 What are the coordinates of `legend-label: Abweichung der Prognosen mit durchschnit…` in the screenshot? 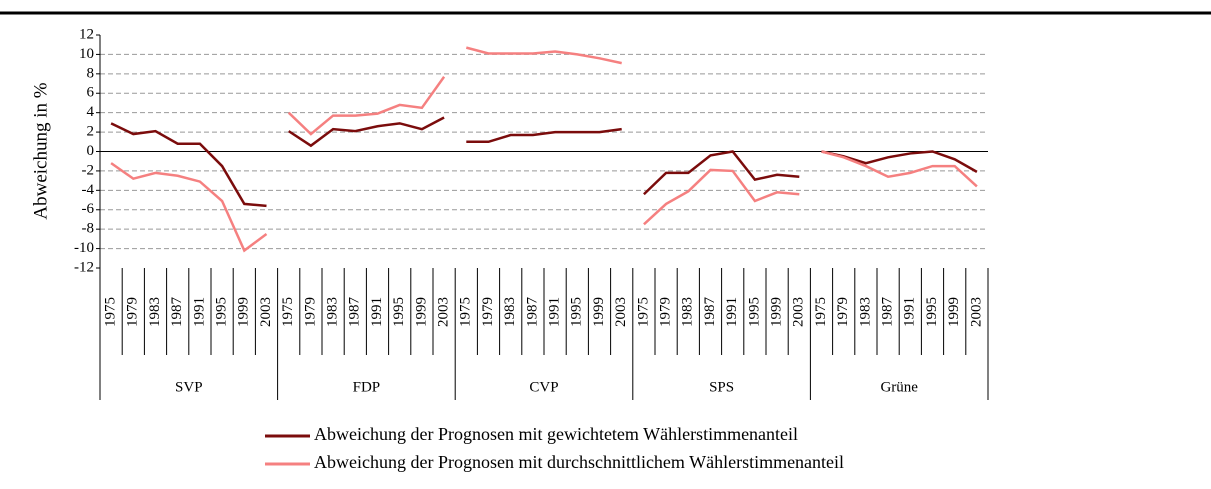 It's located at (579, 462).